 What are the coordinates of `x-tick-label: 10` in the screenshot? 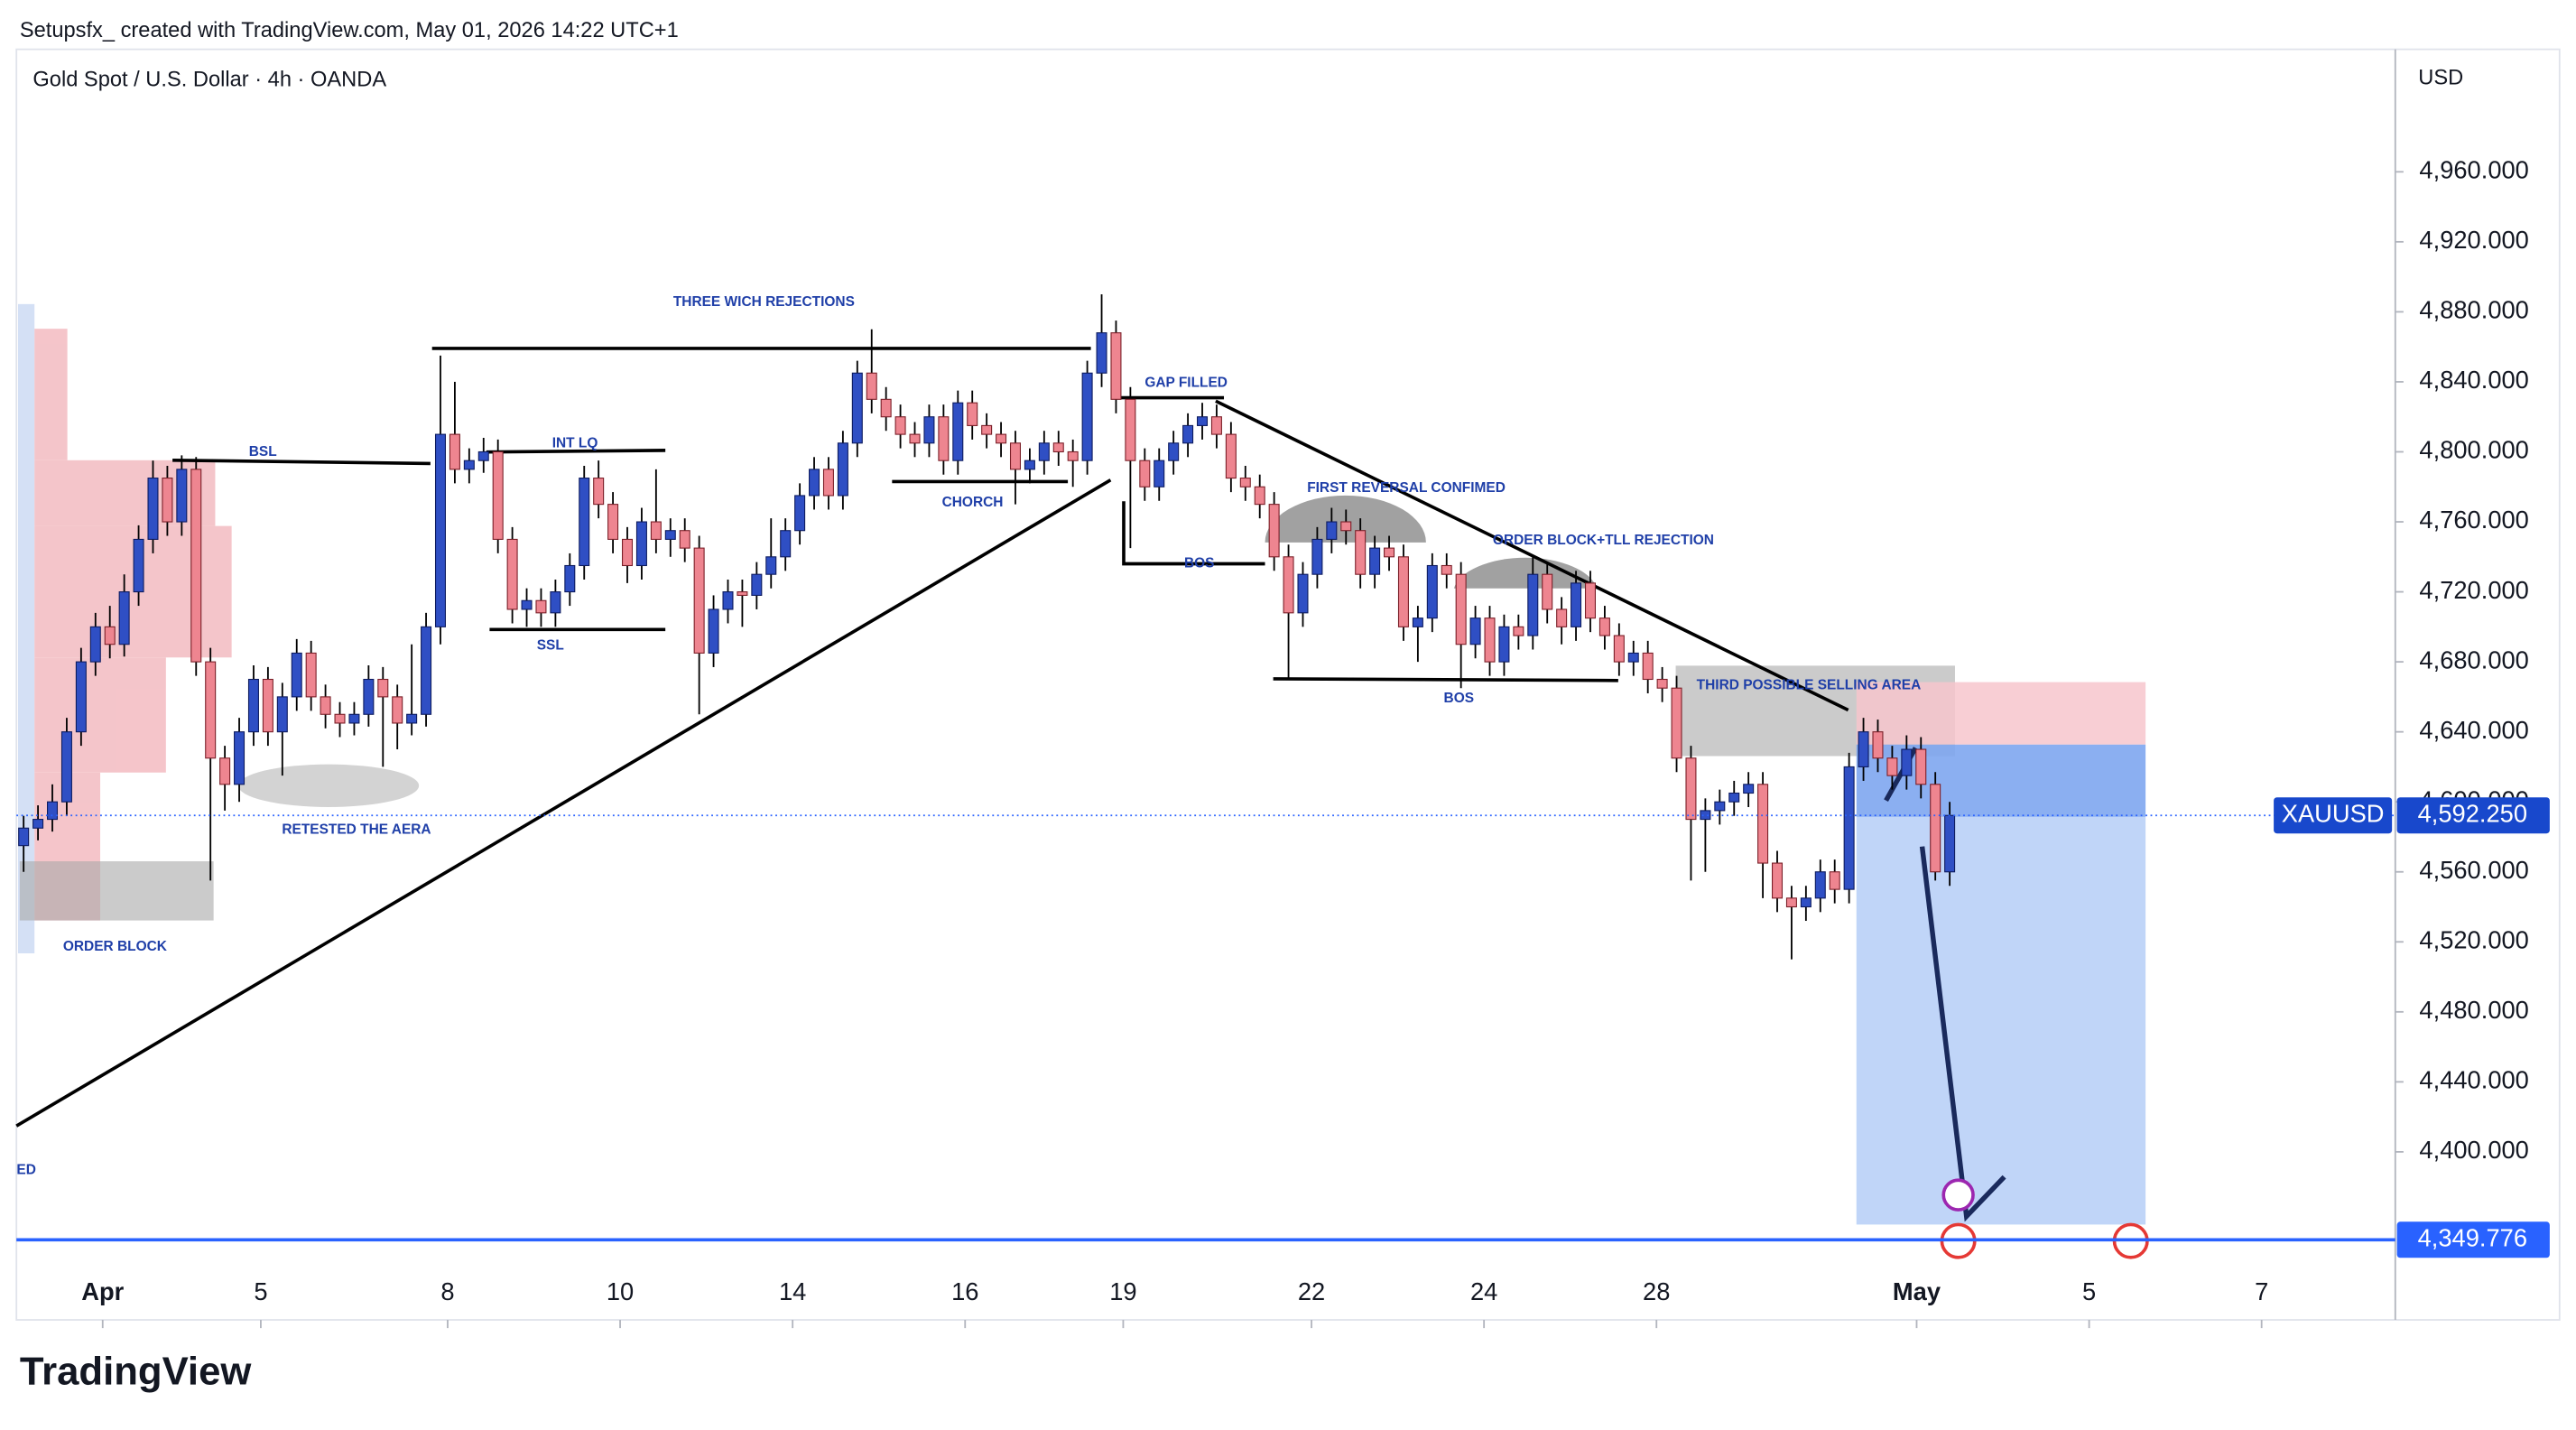 It's located at (620, 1291).